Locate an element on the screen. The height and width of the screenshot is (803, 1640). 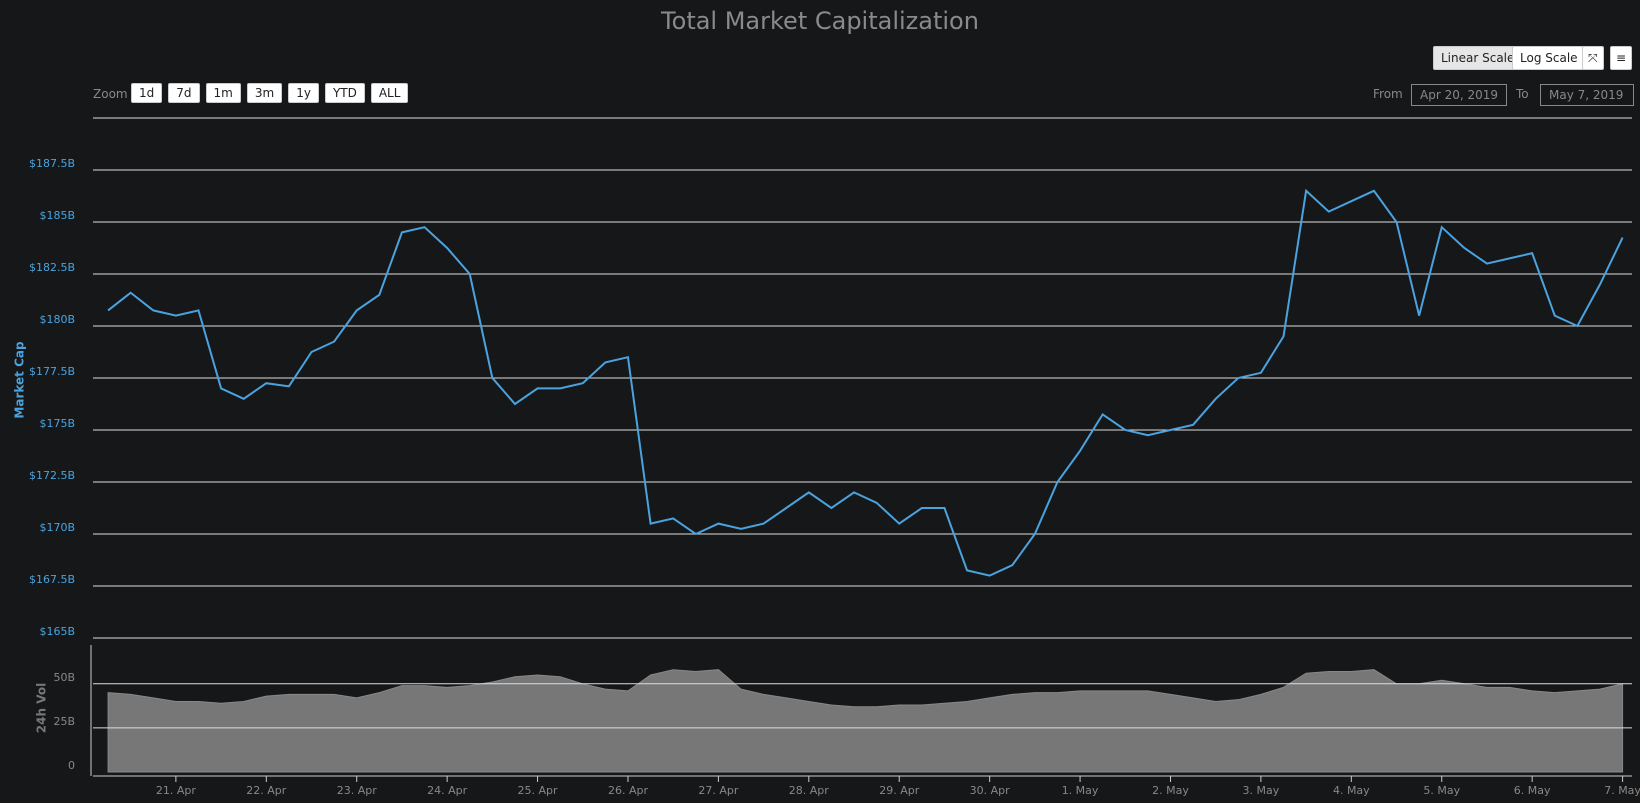
x-tick-label: 2. May is located at coordinates (1170, 790).